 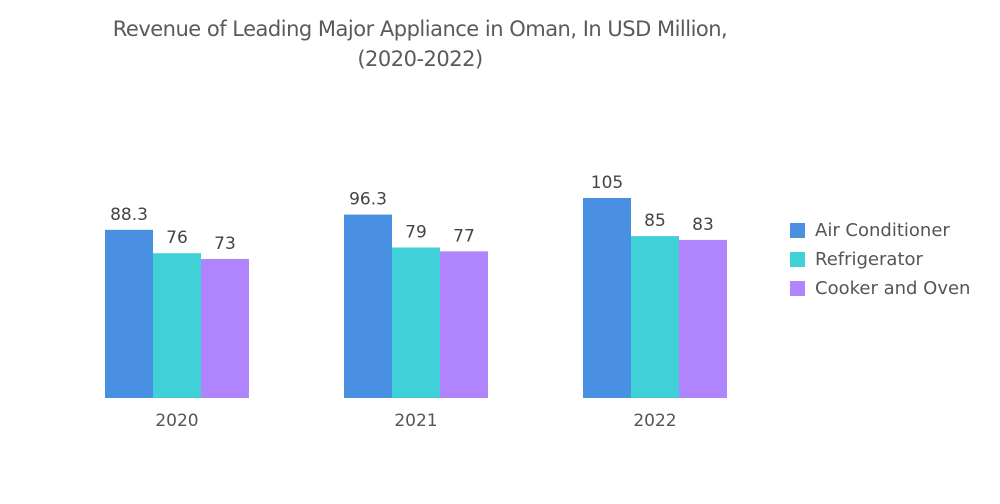 I want to click on bar-cooker-and-oven-2021, so click(x=464, y=324).